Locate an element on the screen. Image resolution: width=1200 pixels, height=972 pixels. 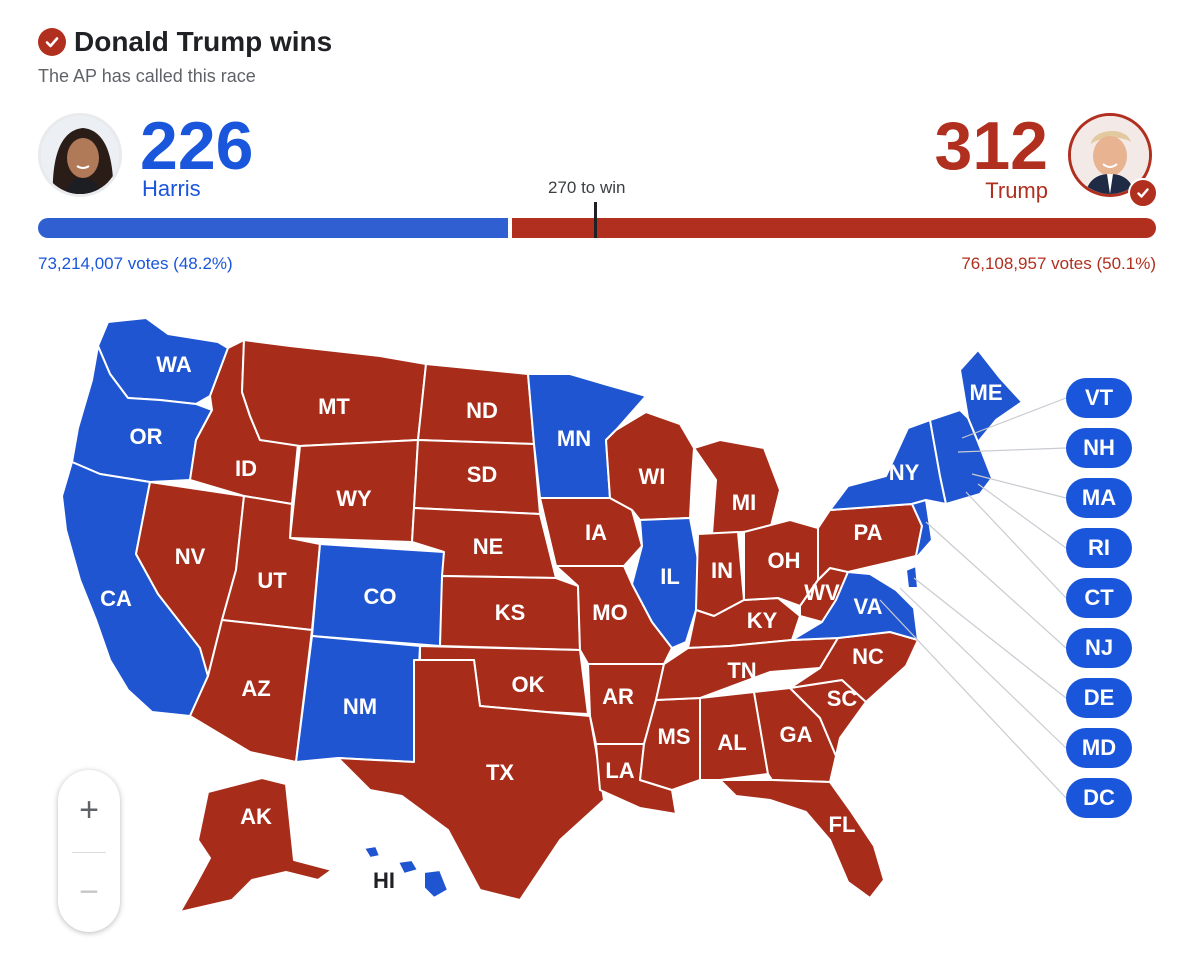
state-pill-dc: DC is located at coordinates (1099, 798).